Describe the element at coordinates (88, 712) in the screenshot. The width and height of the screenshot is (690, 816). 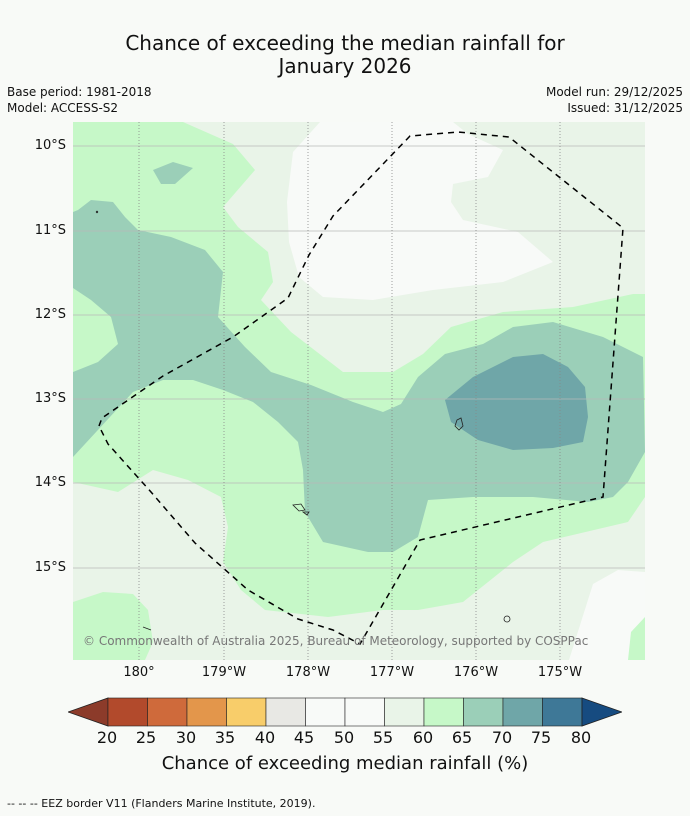
I see `colorbar-under-triangle` at that location.